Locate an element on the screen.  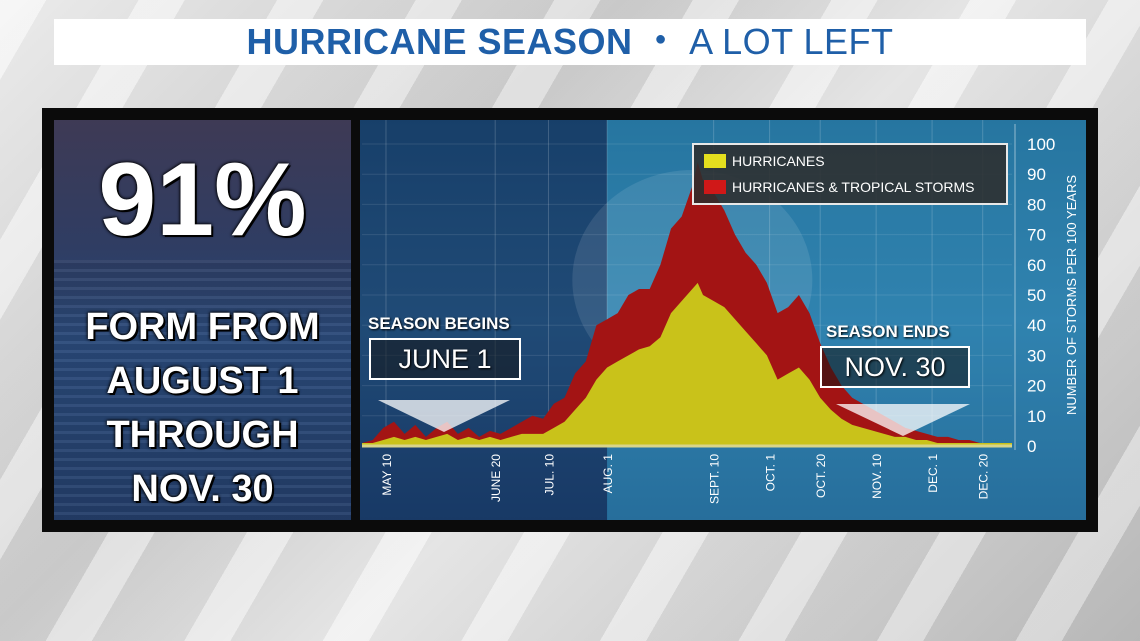
season-begins-arrow is located at coordinates (444, 416).